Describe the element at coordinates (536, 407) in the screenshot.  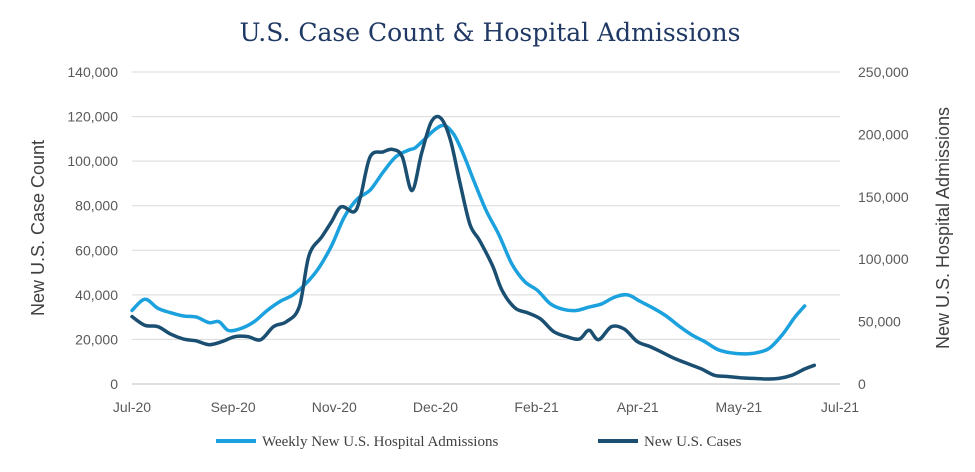
I see `x-tick-label: Feb-21` at that location.